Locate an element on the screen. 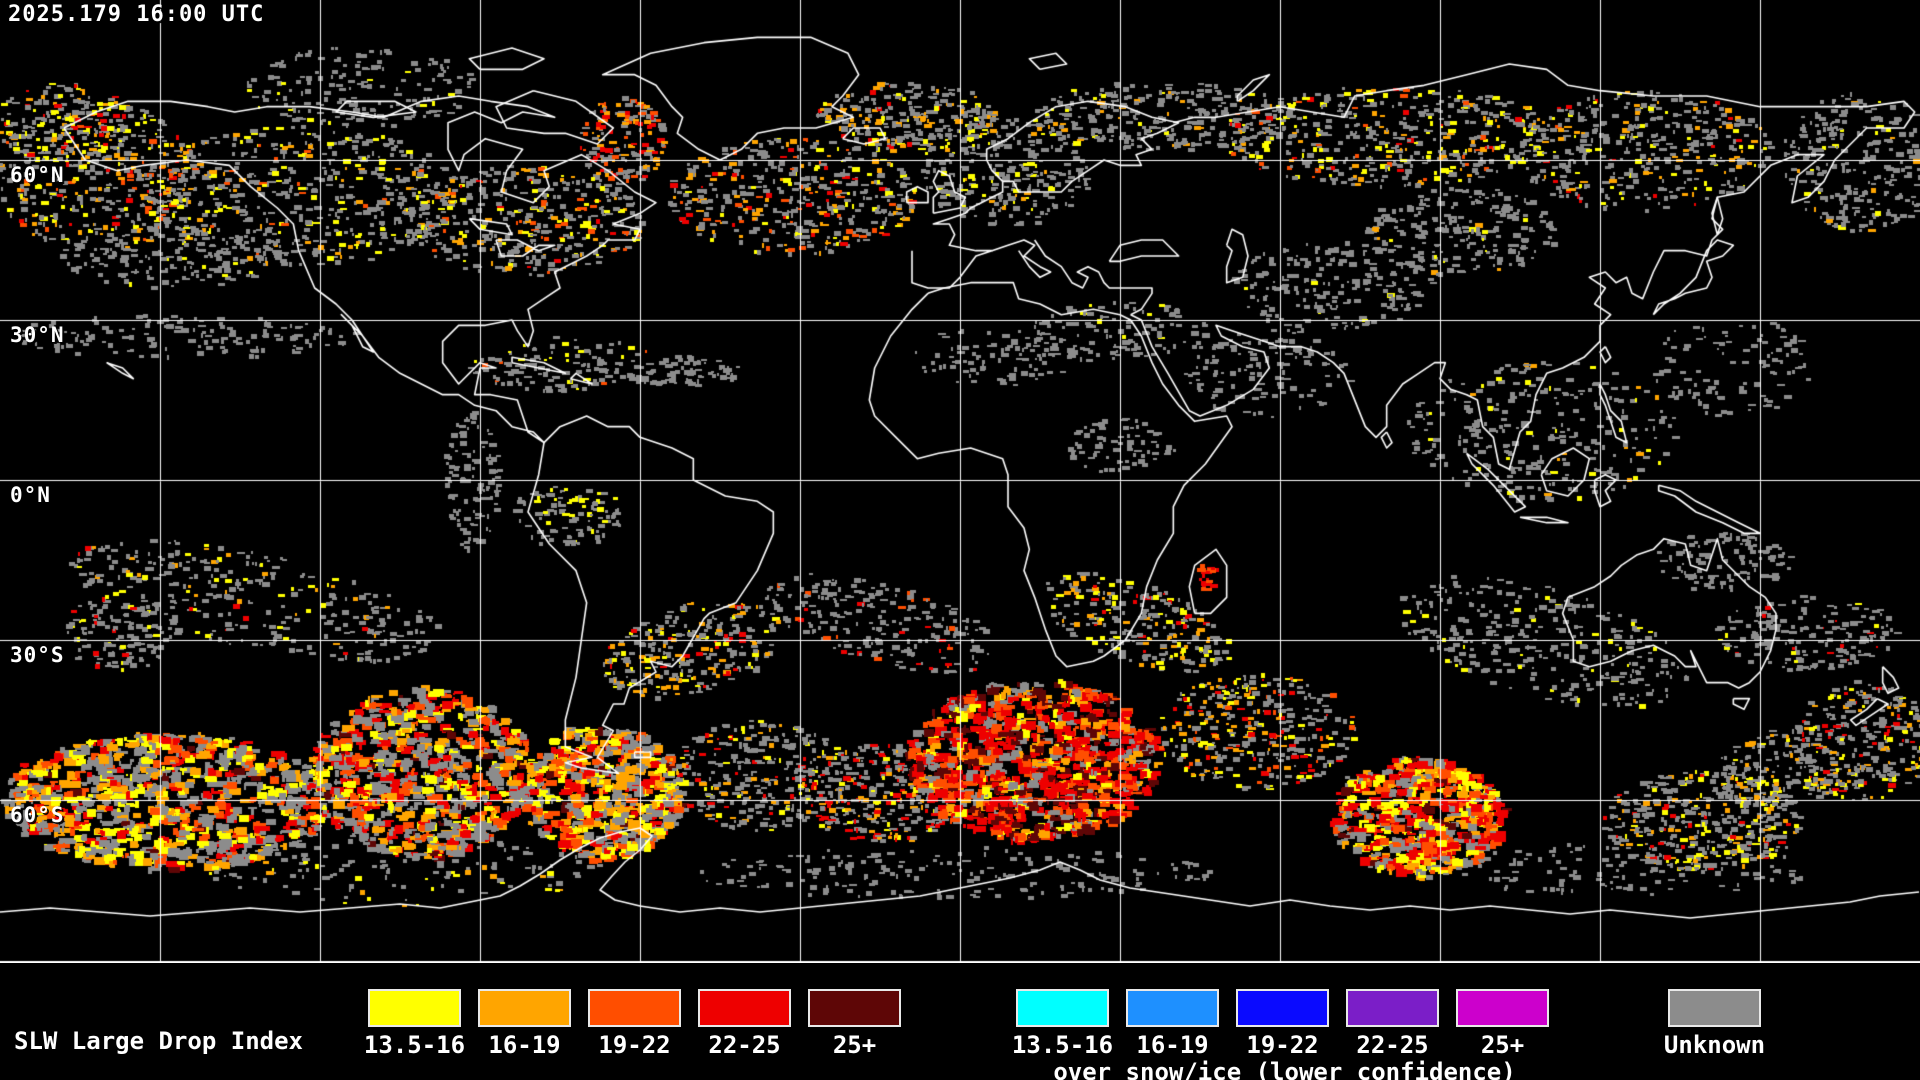 This screenshot has width=1920, height=1080. timestamp-label: 2025.179 16:00 UTC is located at coordinates (136, 14).